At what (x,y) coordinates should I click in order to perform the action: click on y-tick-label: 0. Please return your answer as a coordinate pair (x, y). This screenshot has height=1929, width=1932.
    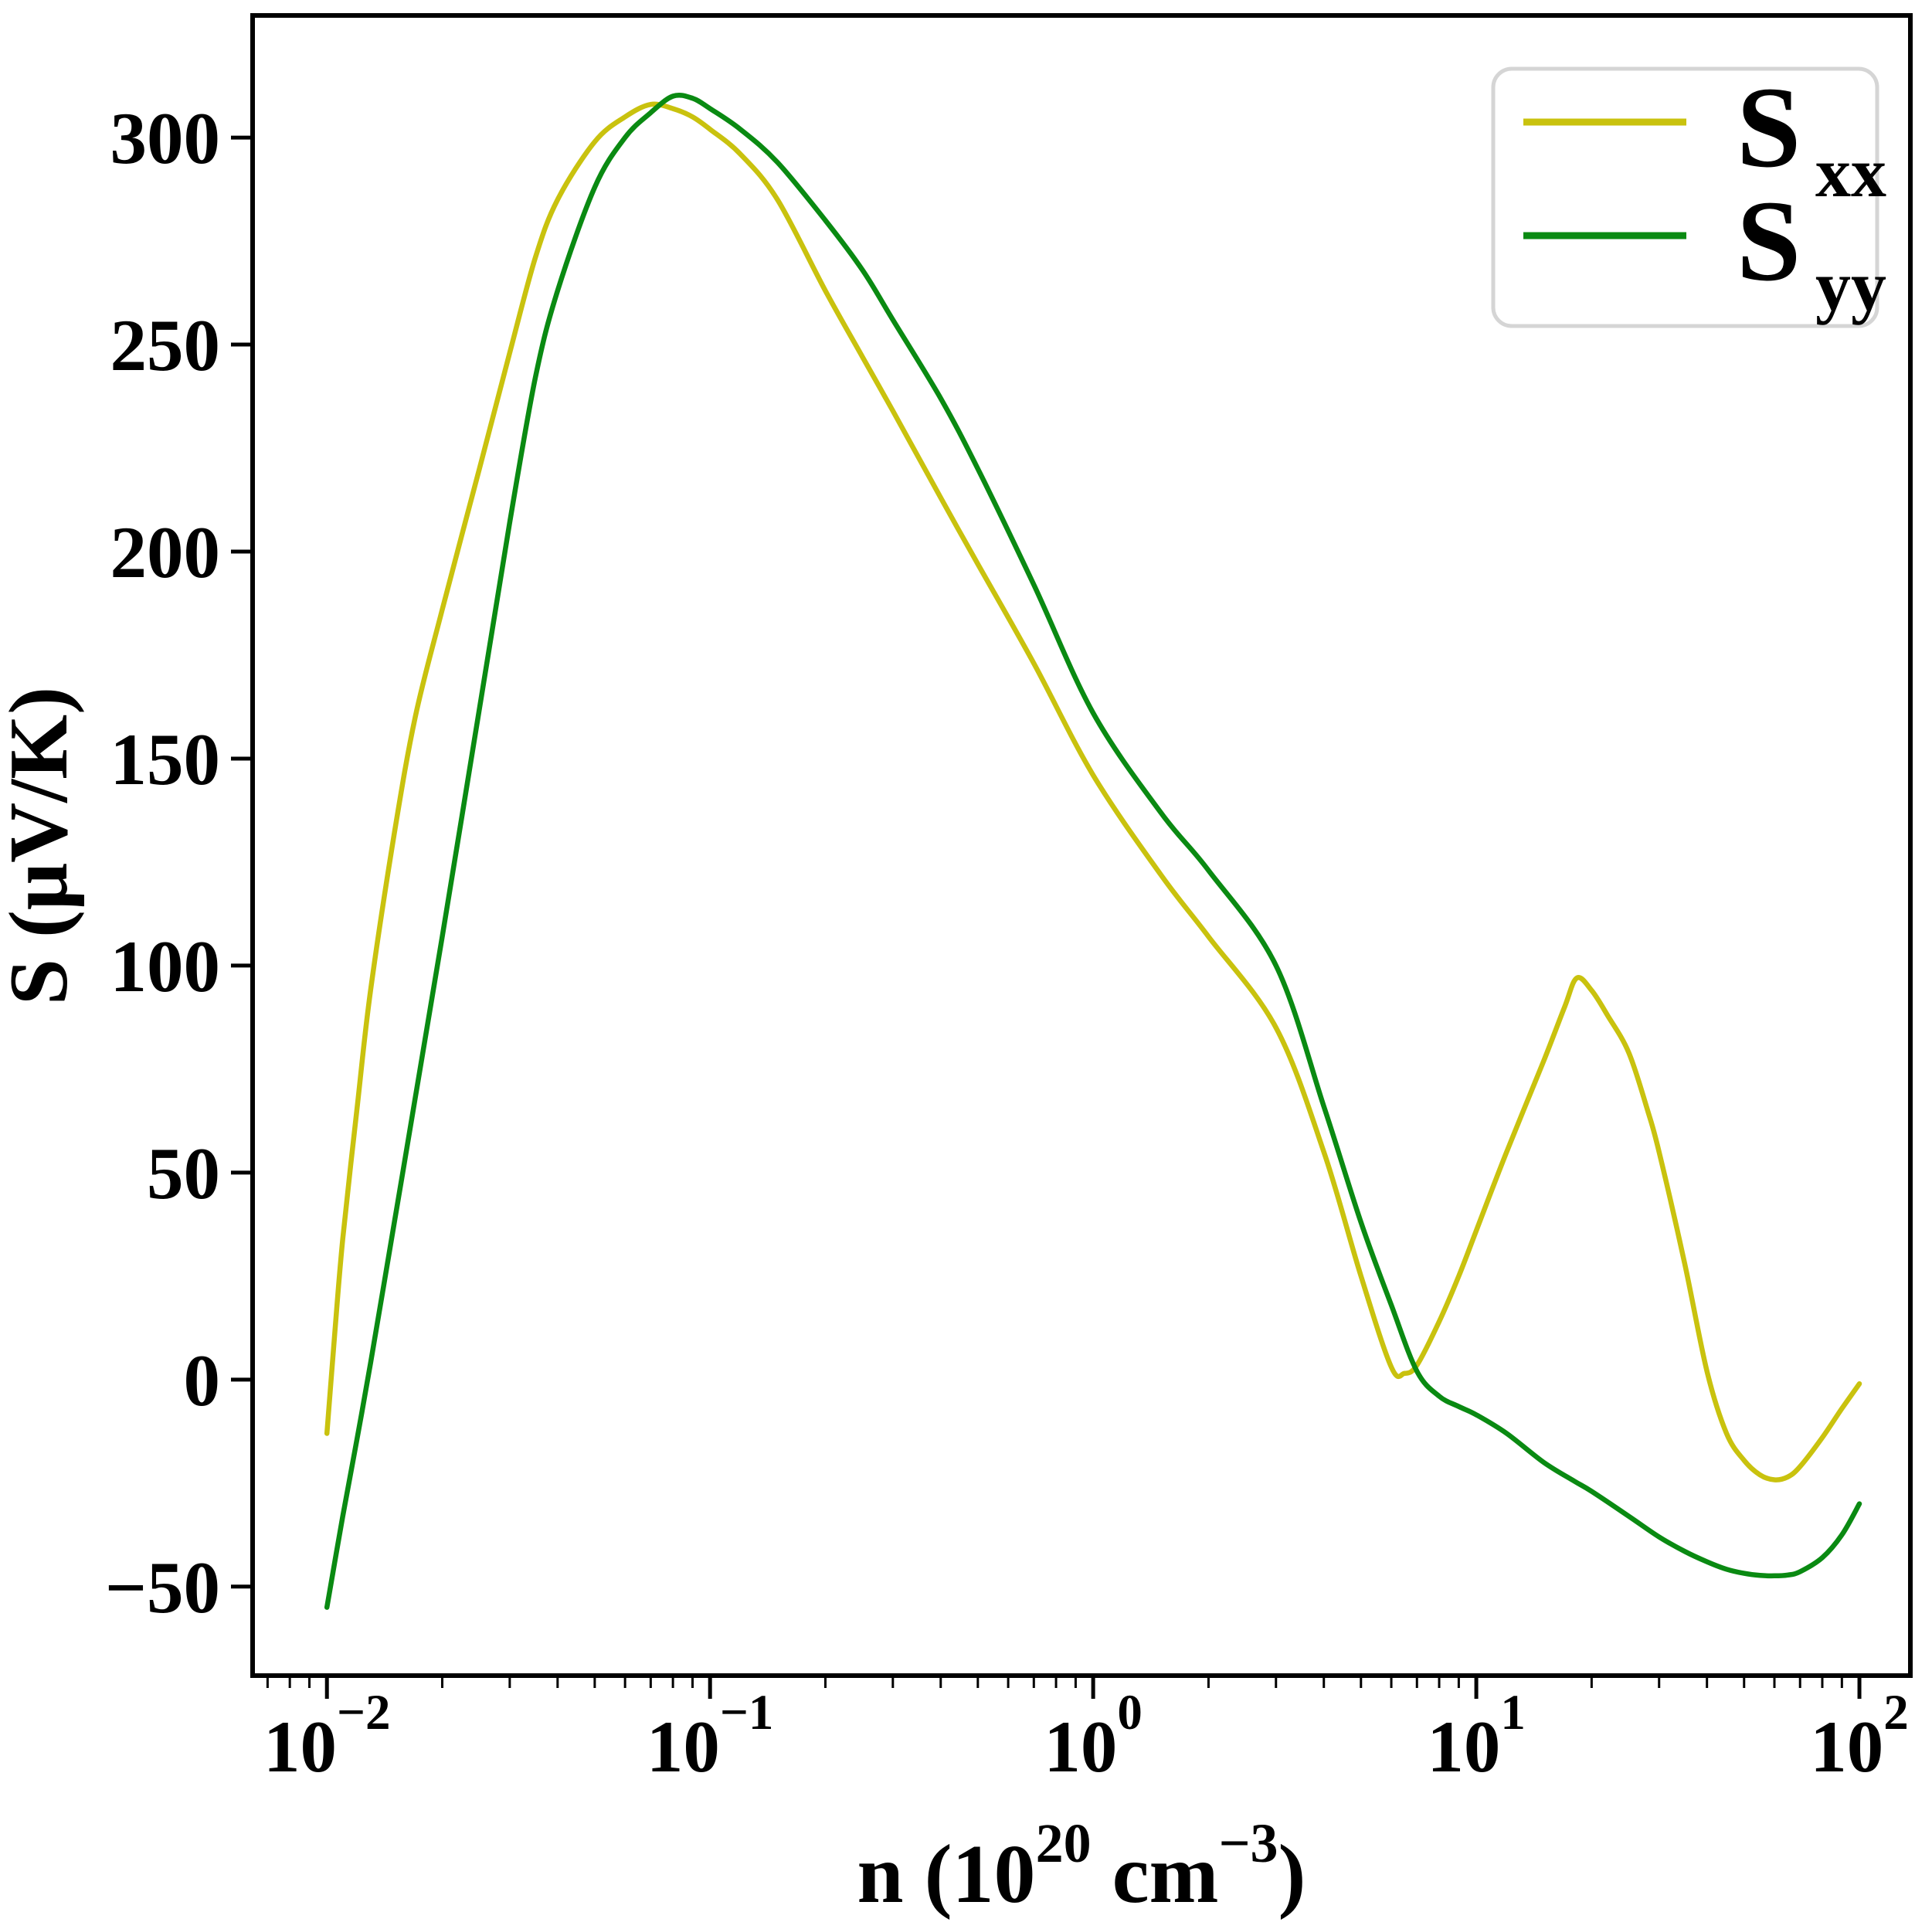
    Looking at the image, I should click on (203, 1380).